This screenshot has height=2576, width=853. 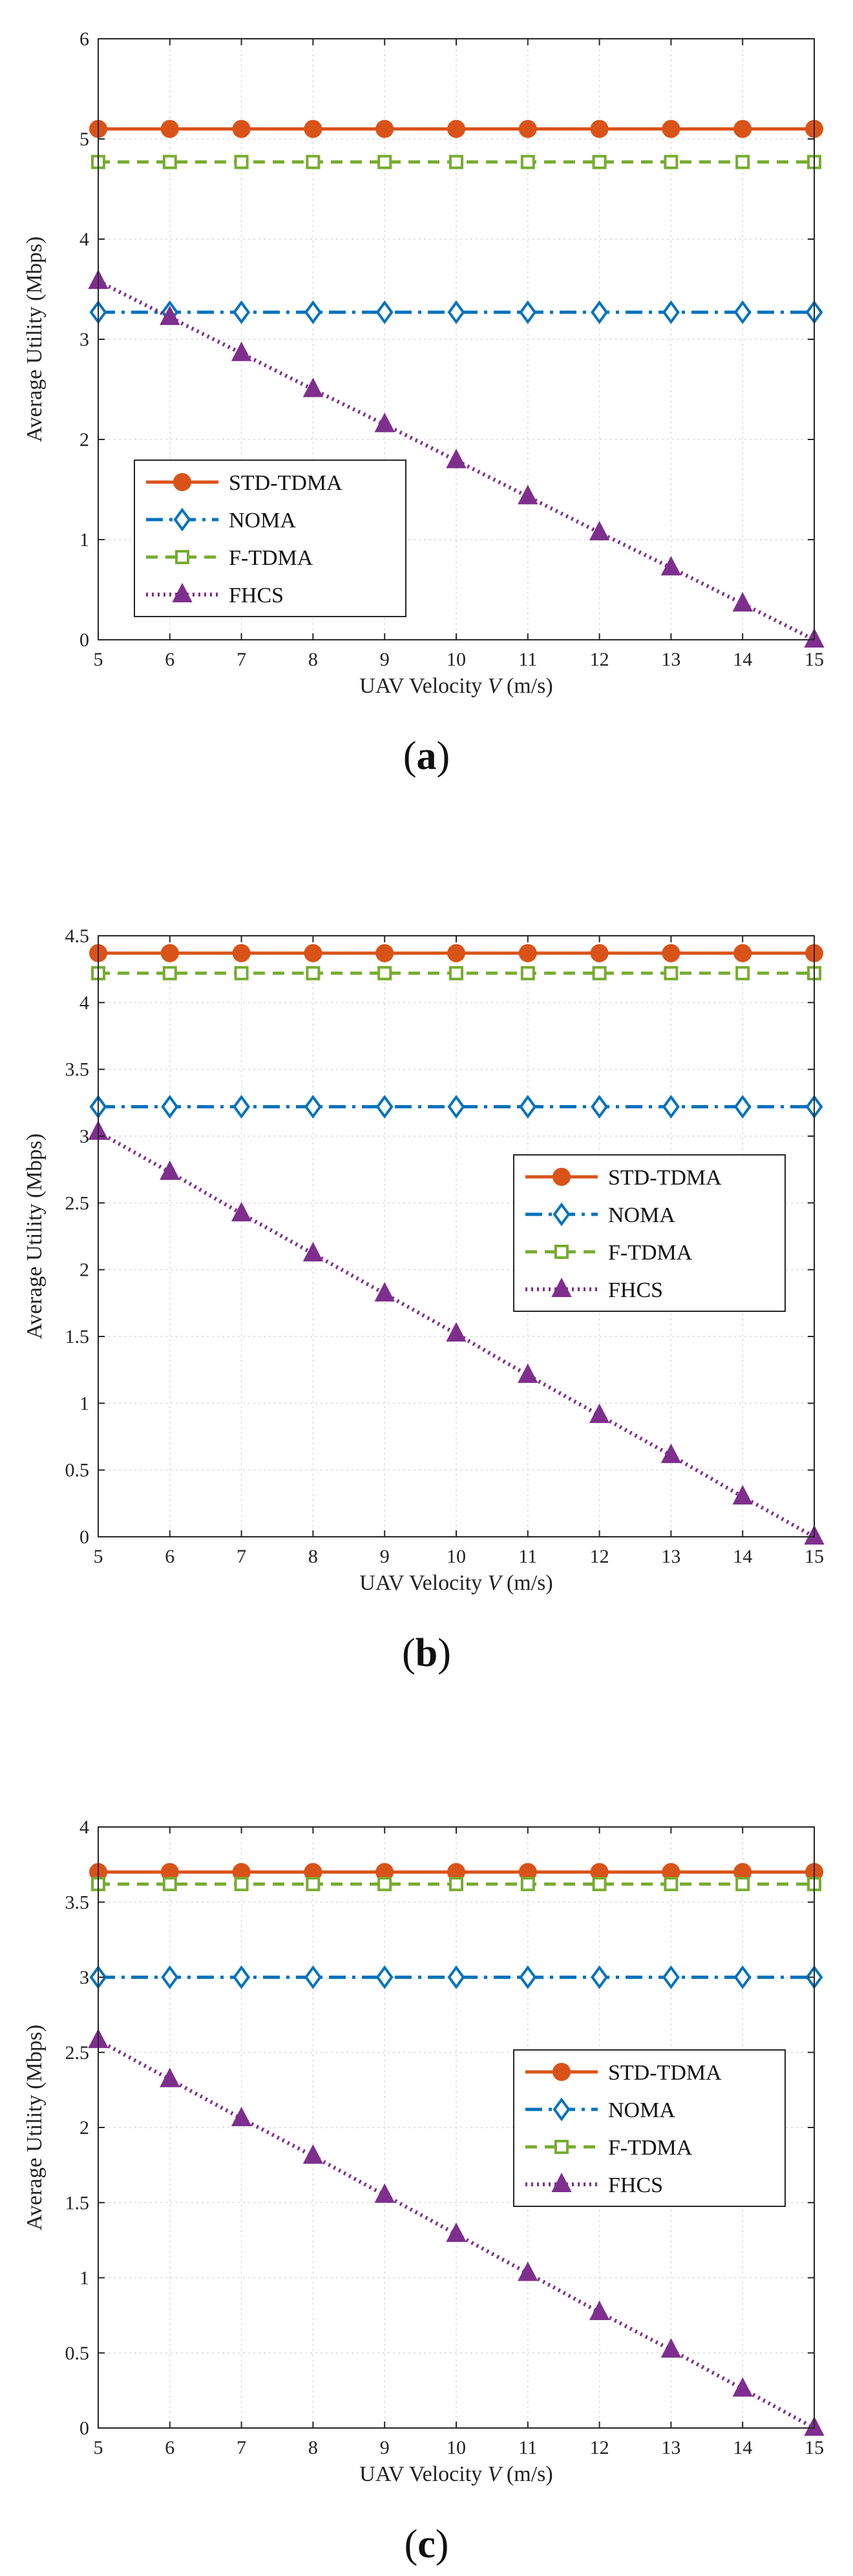 I want to click on legend-label: STD-TDMA, so click(x=286, y=483).